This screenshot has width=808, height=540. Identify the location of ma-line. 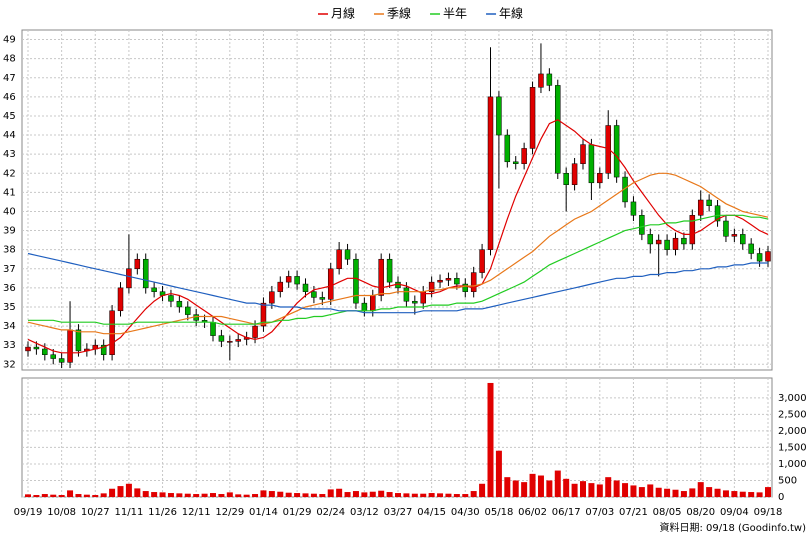
(397, 283).